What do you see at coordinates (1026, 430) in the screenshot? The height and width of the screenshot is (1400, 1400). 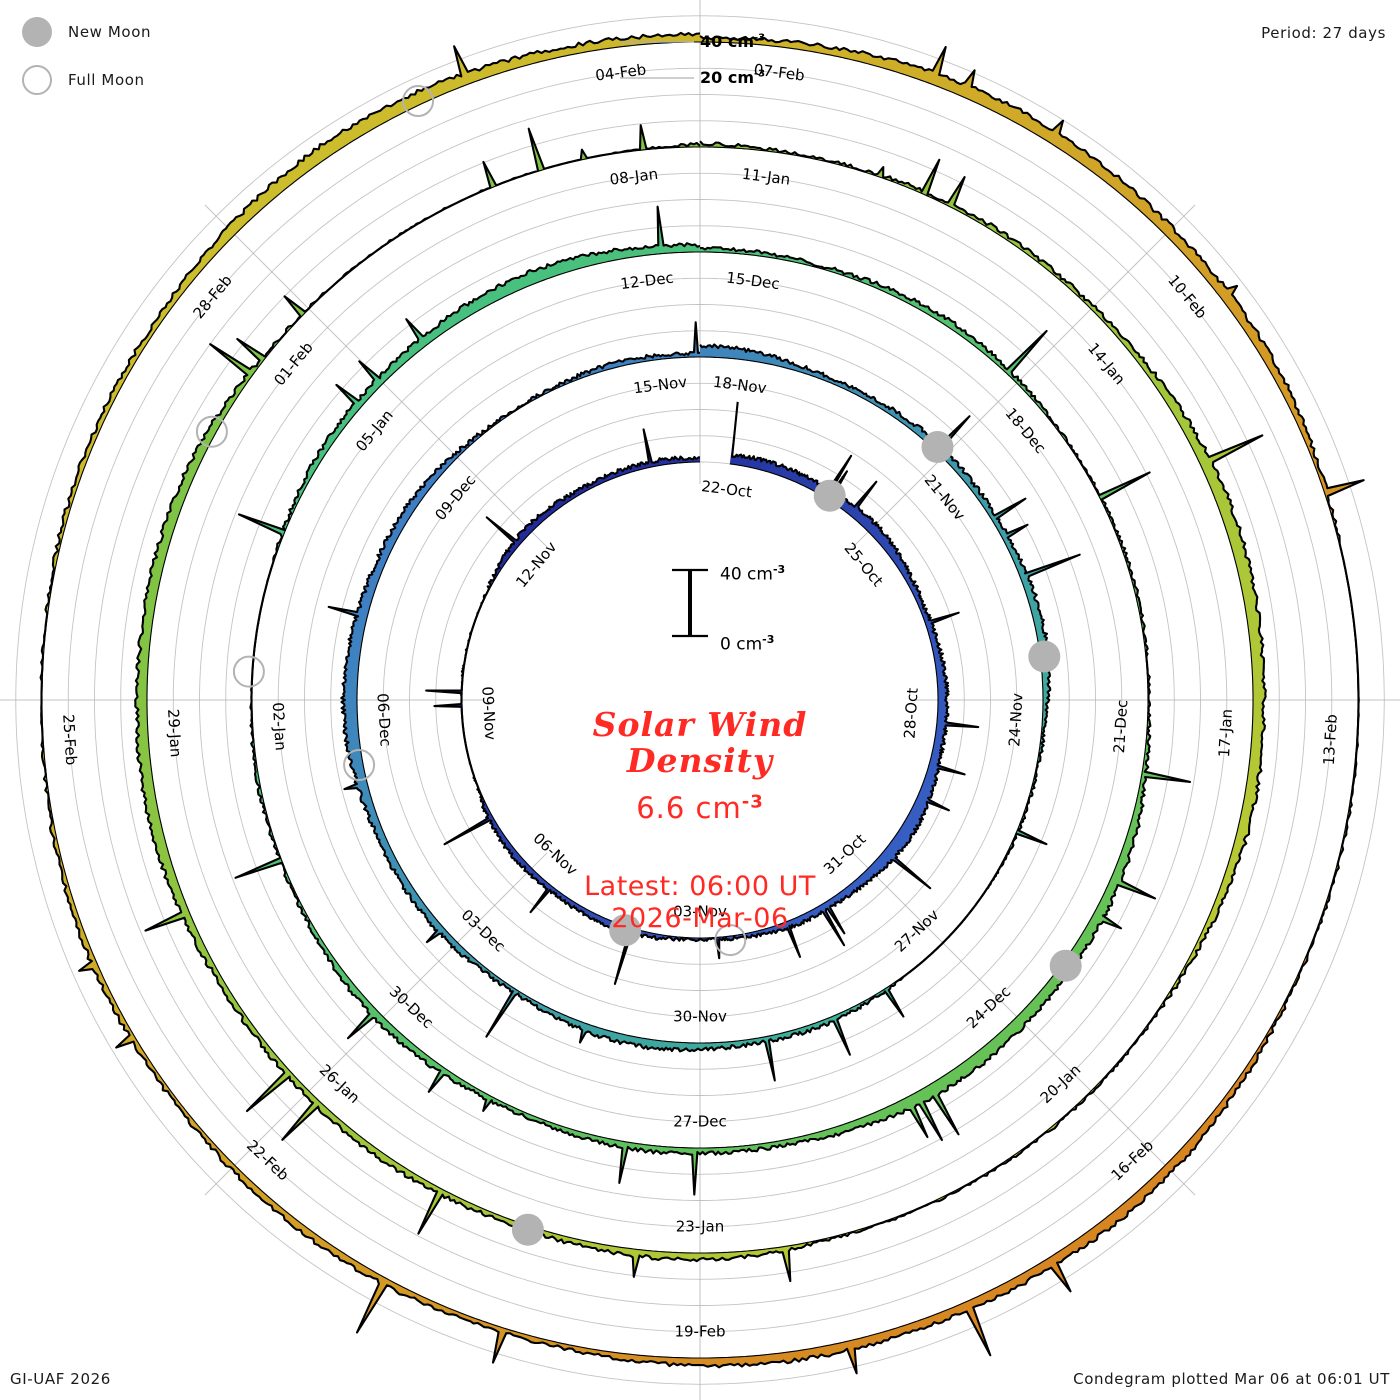 I see `date-label: 18-Dec` at bounding box center [1026, 430].